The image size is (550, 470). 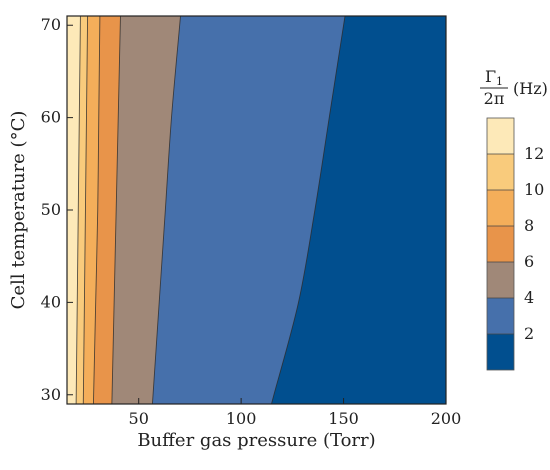 What do you see at coordinates (51, 301) in the screenshot?
I see `y-tick-label: 40` at bounding box center [51, 301].